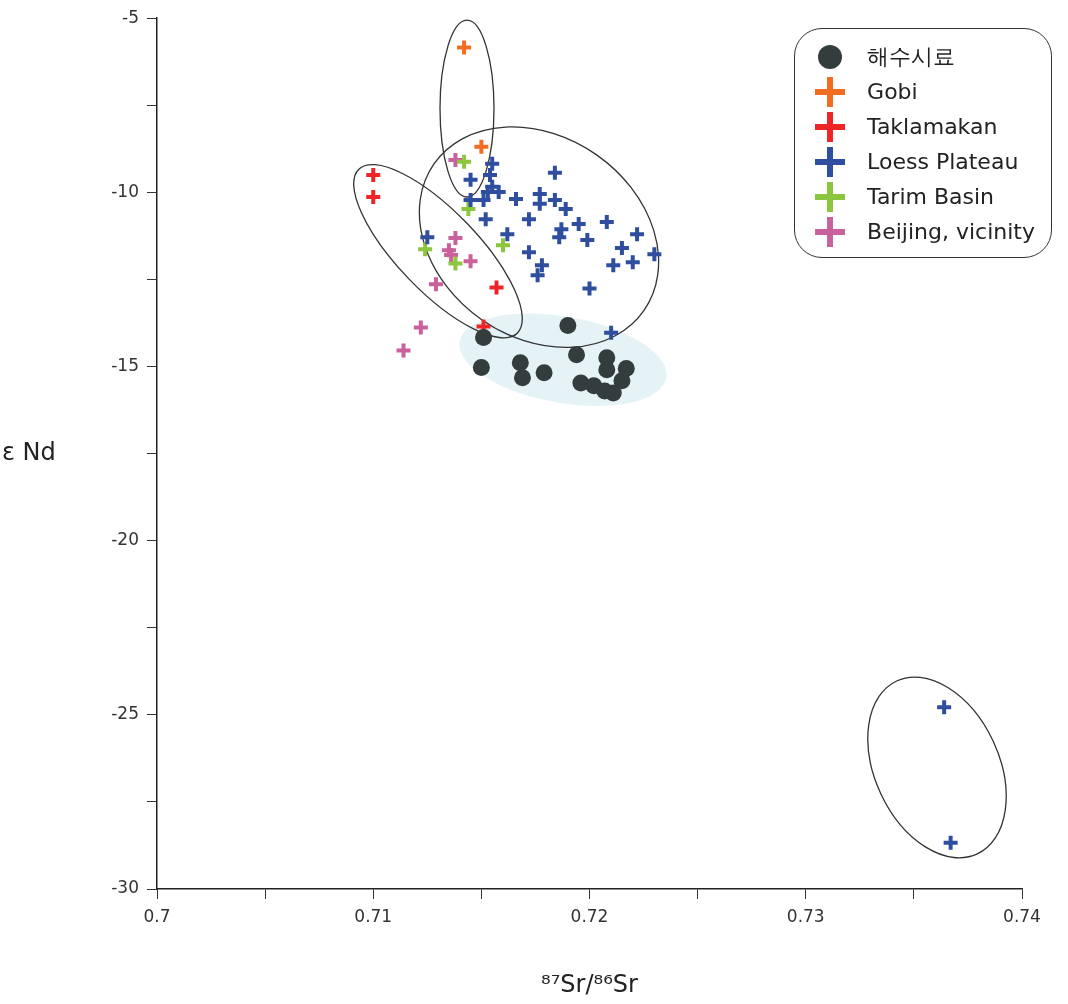 The width and height of the screenshot is (1068, 1004). I want to click on legend-label: 해수시료, so click(911, 56).